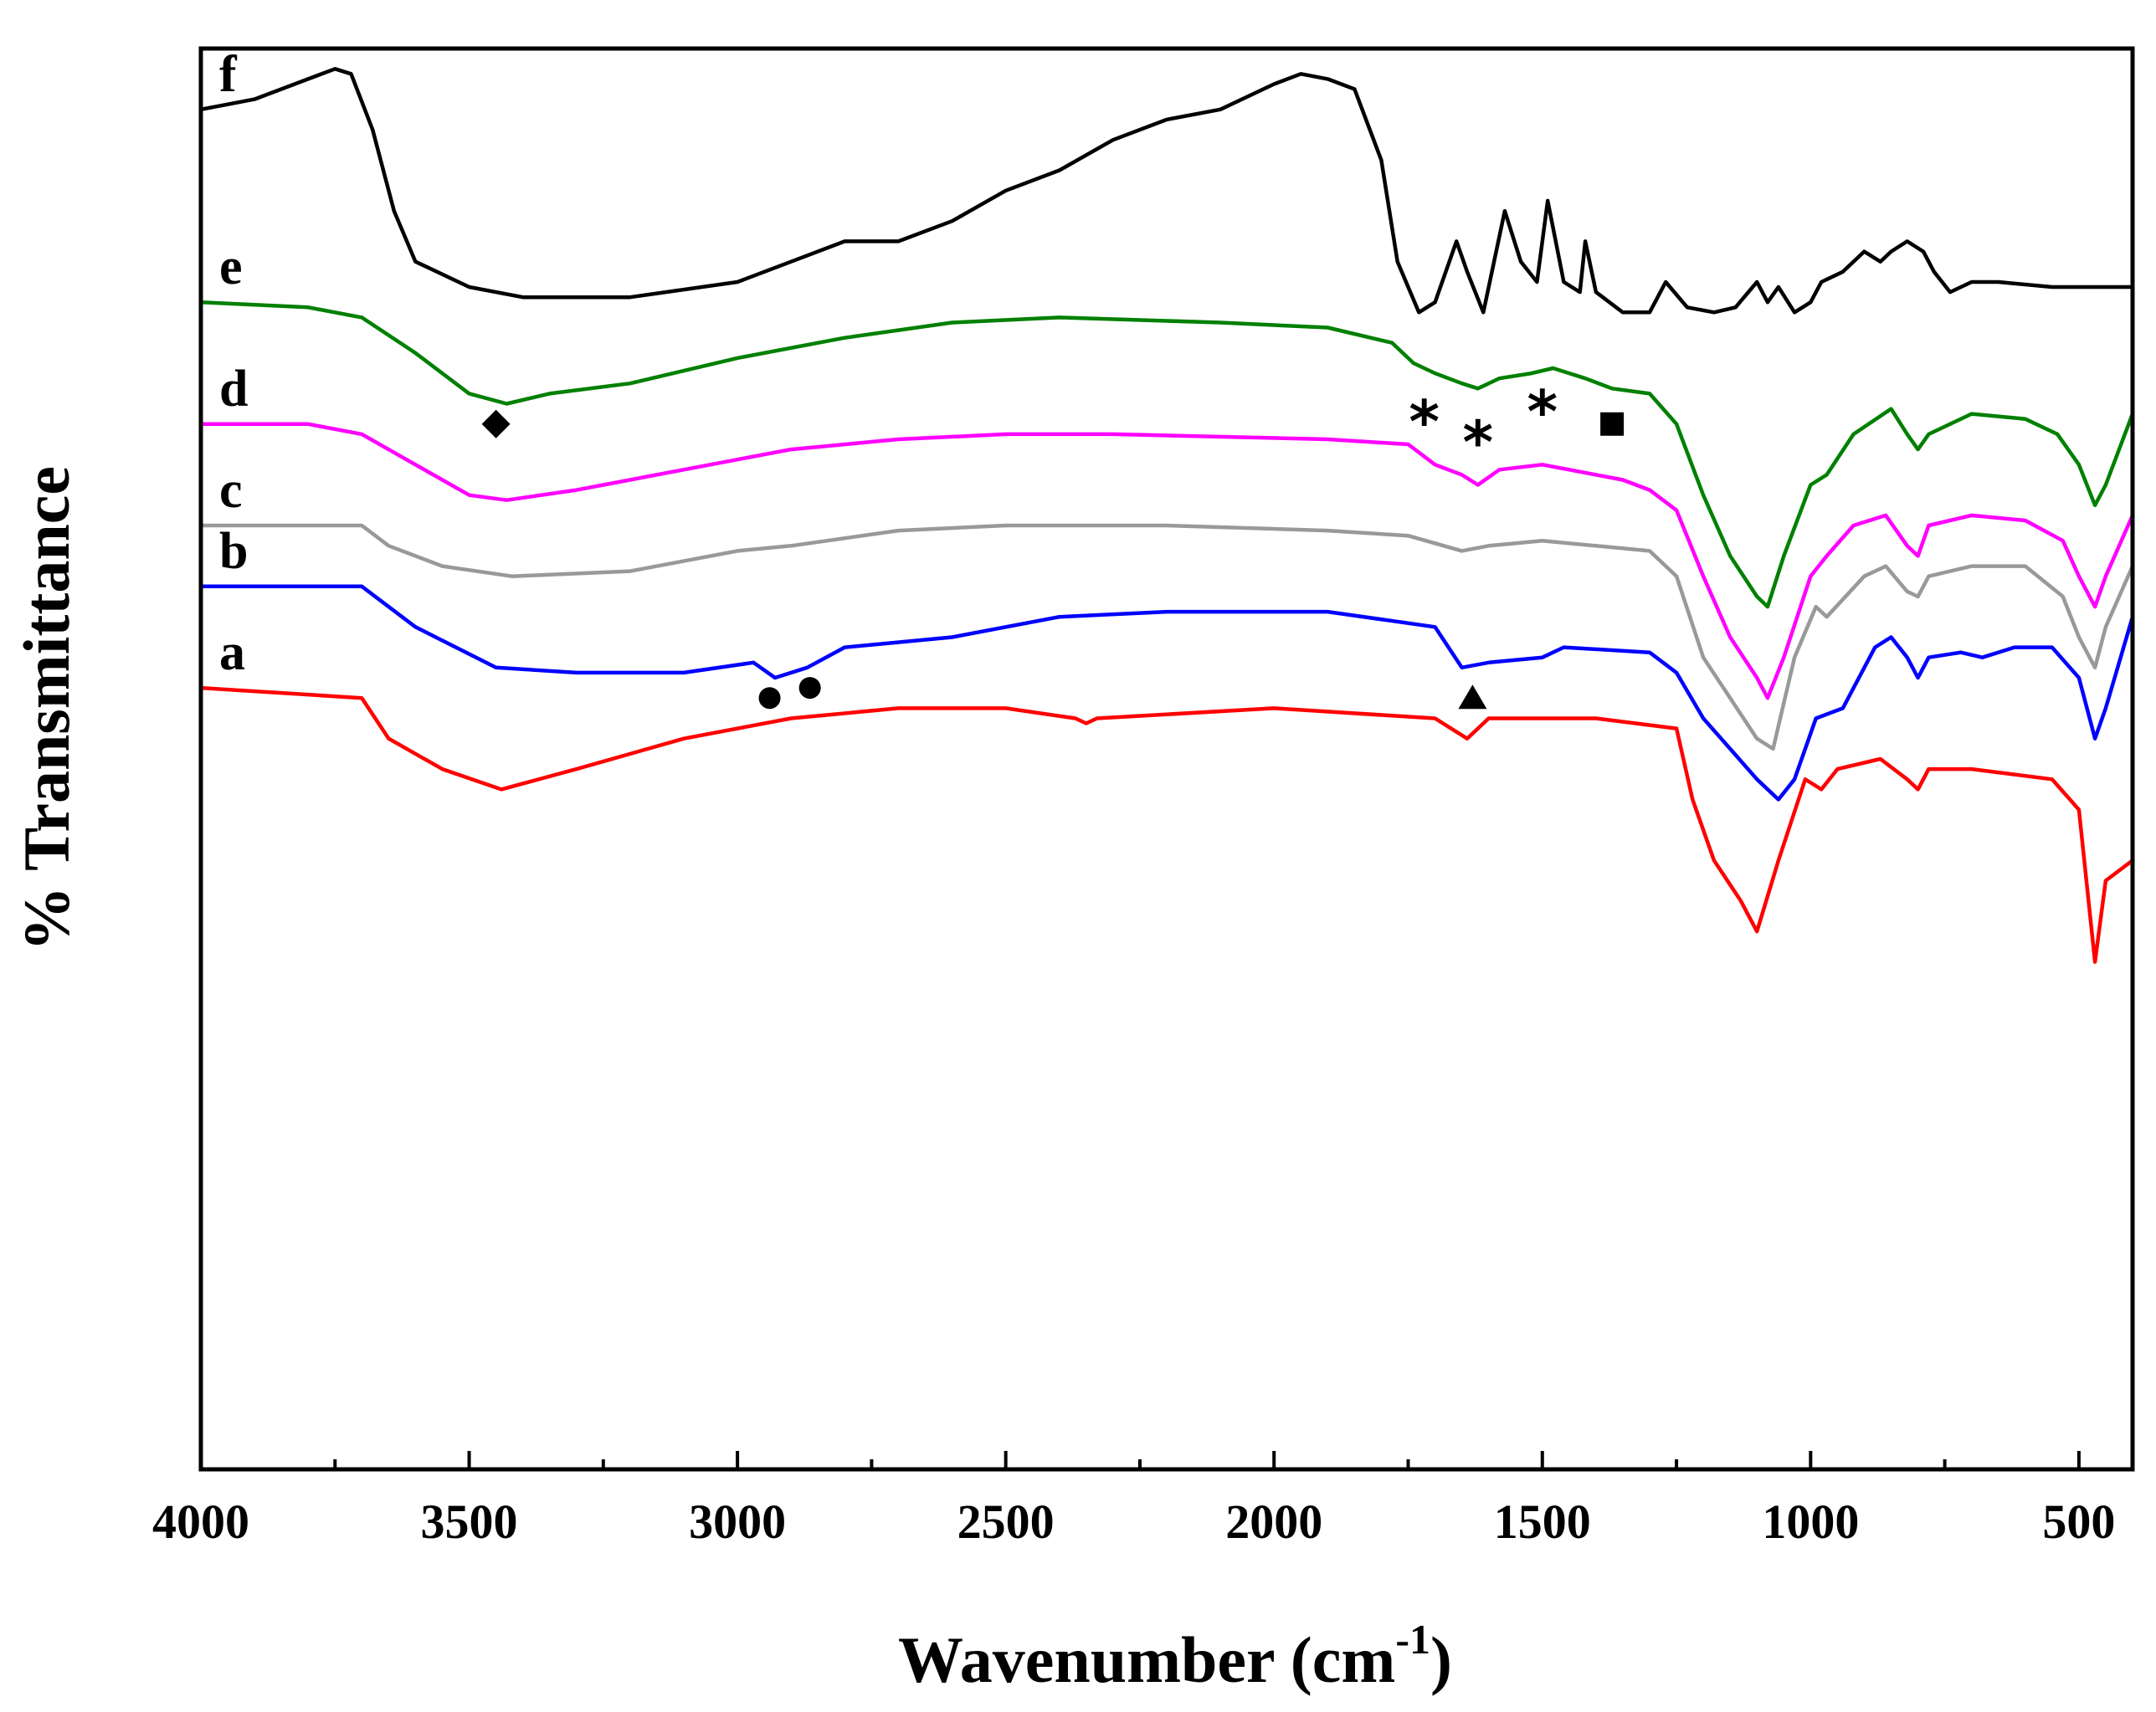 The image size is (2156, 1712). What do you see at coordinates (1146, 1659) in the screenshot?
I see `x-axis-title-main: Wavenumber (cm` at bounding box center [1146, 1659].